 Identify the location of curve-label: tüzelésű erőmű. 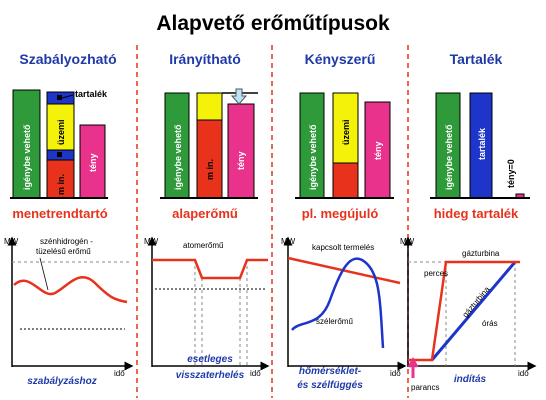
(63, 251).